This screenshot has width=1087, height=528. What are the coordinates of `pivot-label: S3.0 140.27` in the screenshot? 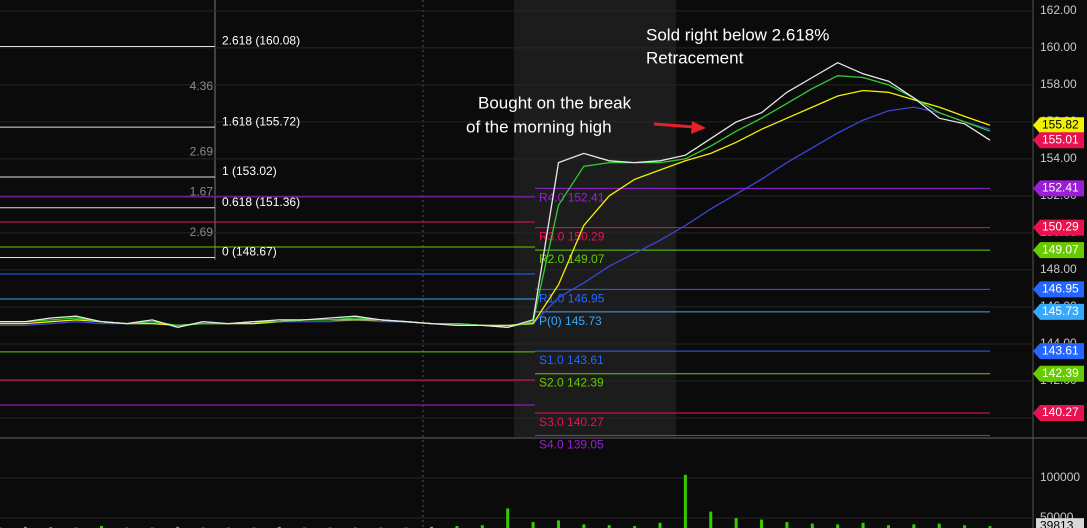 It's located at (571, 422).